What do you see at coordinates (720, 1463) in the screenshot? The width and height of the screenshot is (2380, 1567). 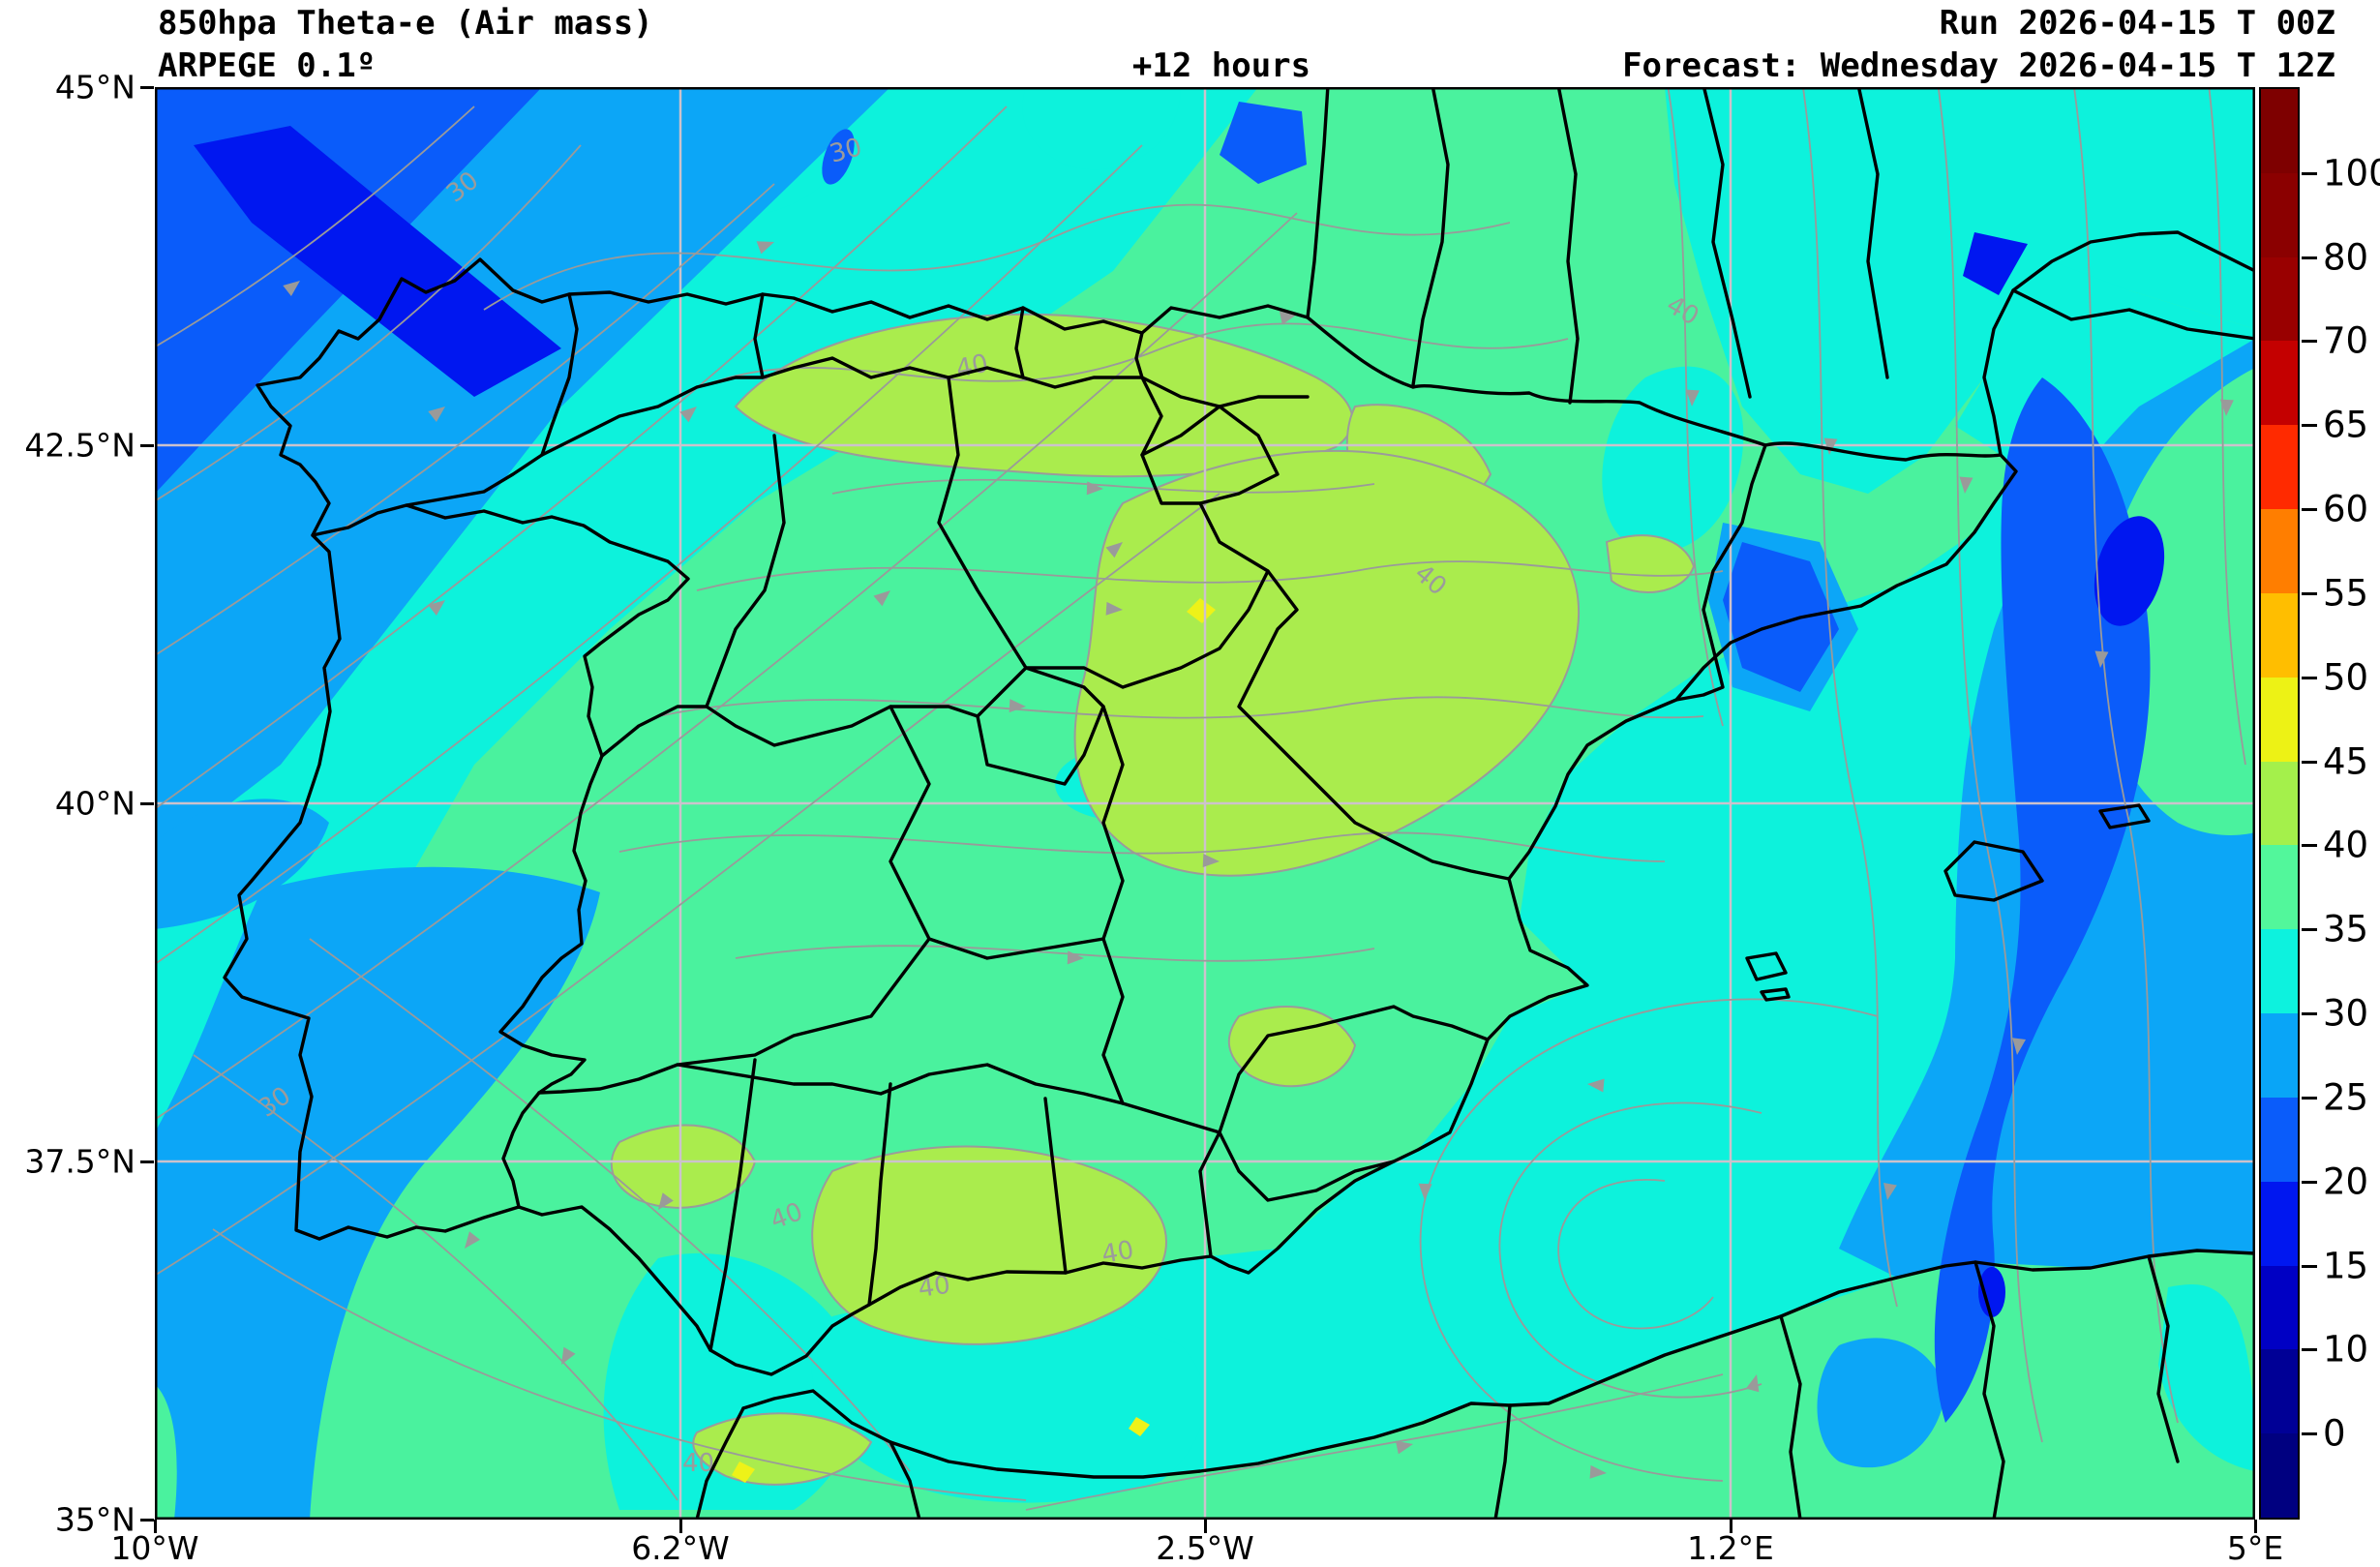 I see `africa-coast-west` at bounding box center [720, 1463].